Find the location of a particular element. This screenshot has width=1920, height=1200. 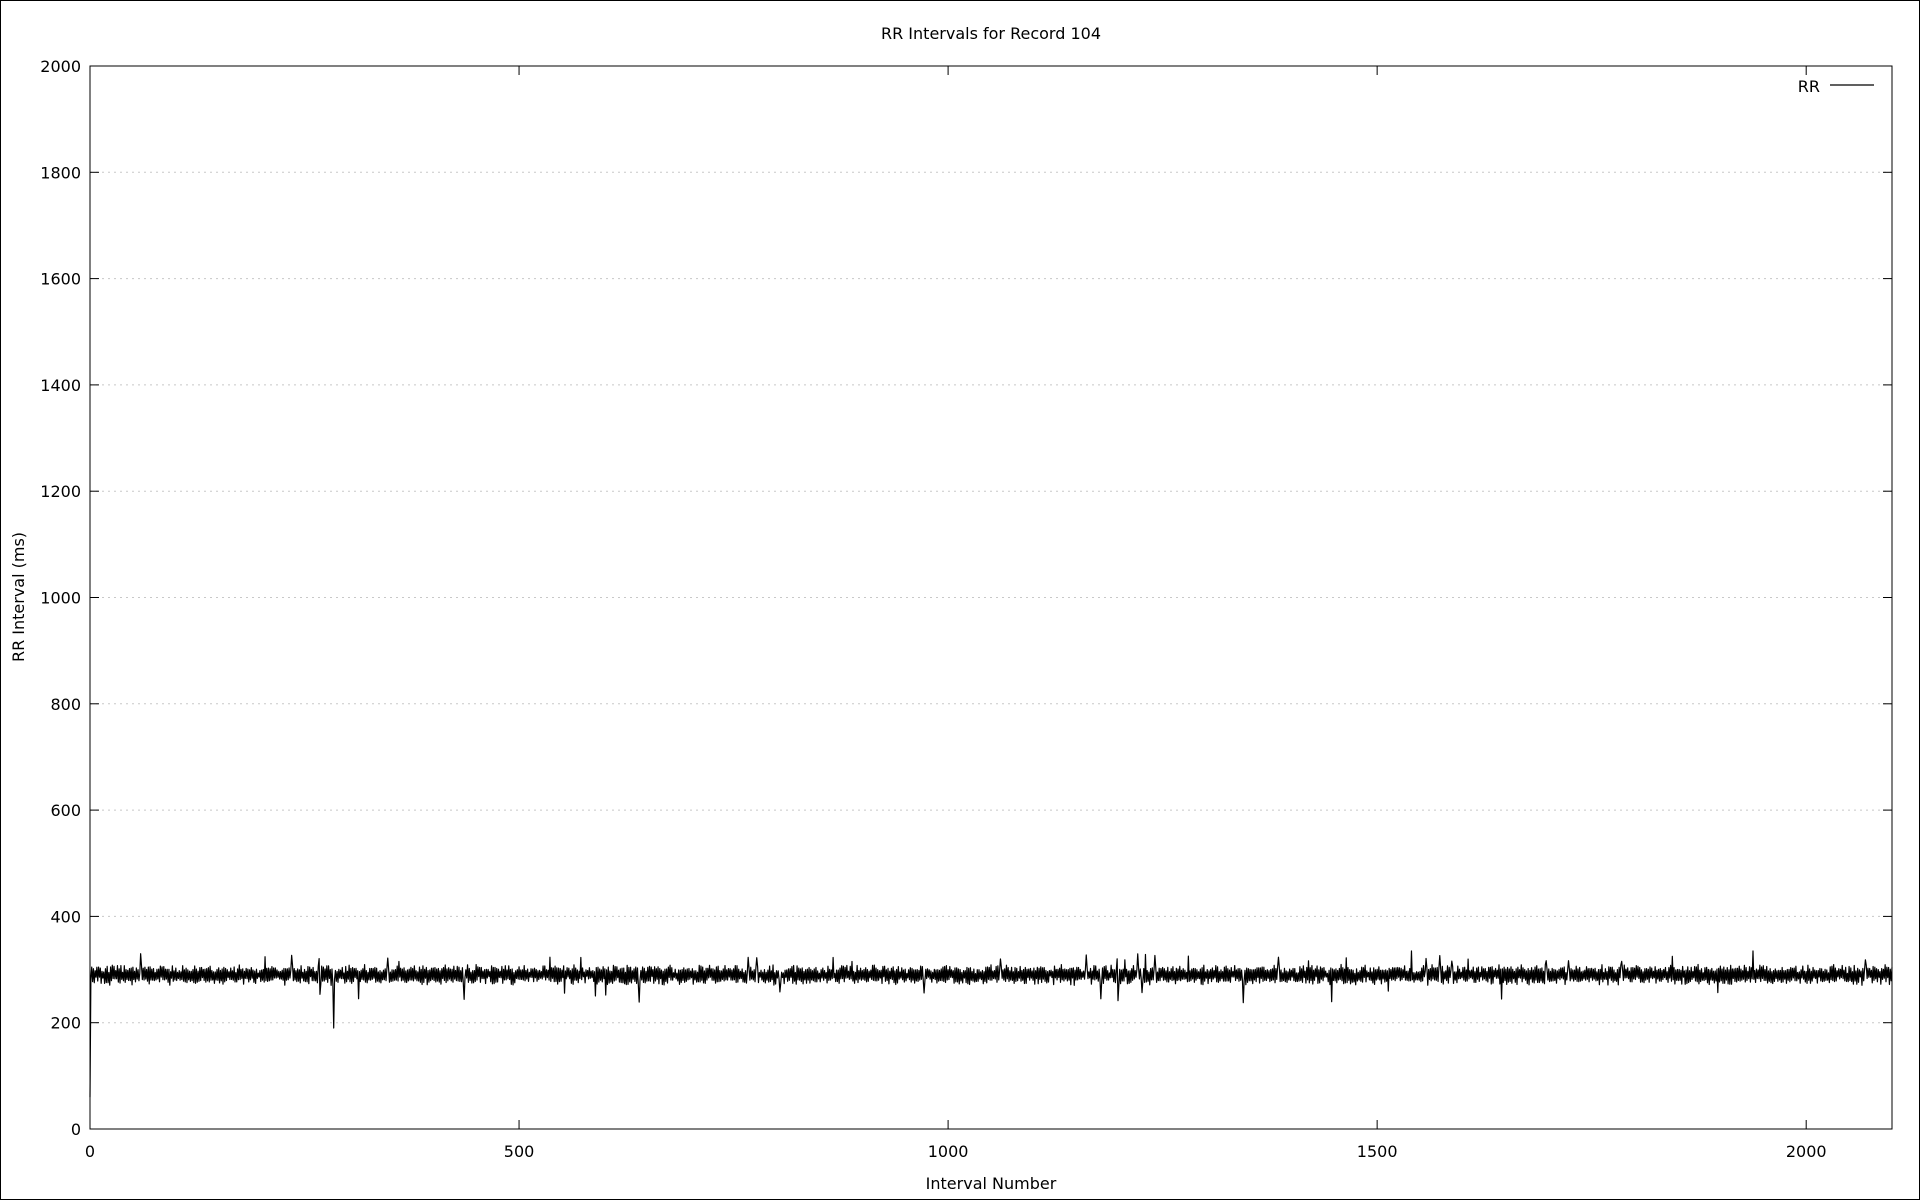

x-axis-label: Interval Number is located at coordinates (991, 1183).